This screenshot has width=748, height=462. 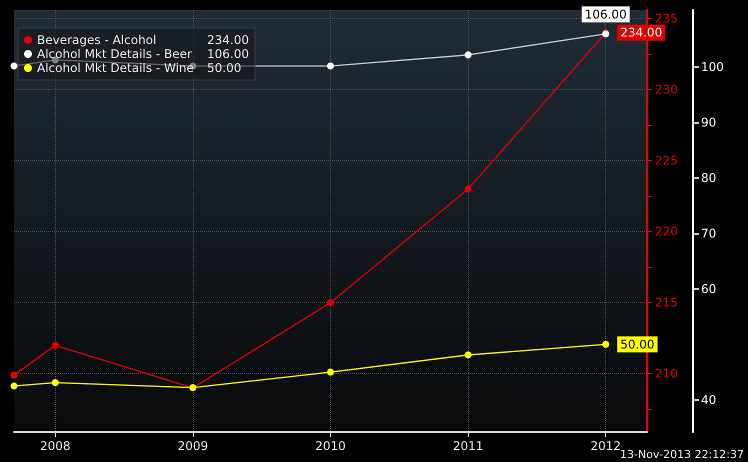 I want to click on y2-tick-label: 80, so click(x=708, y=178).